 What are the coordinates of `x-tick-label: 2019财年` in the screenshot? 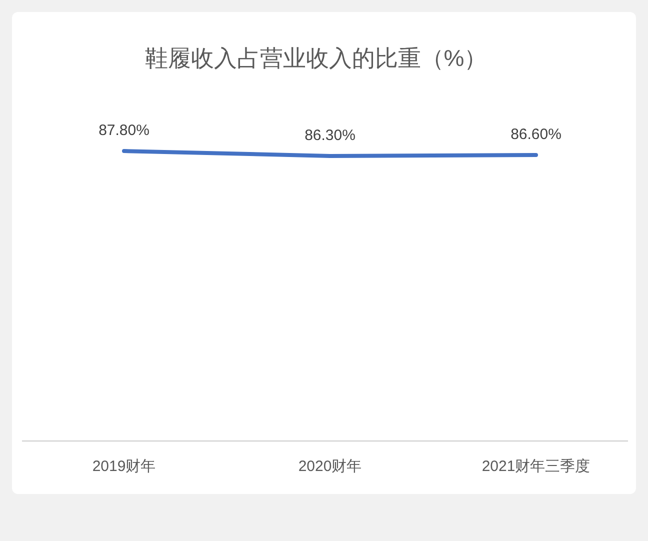 It's located at (124, 466).